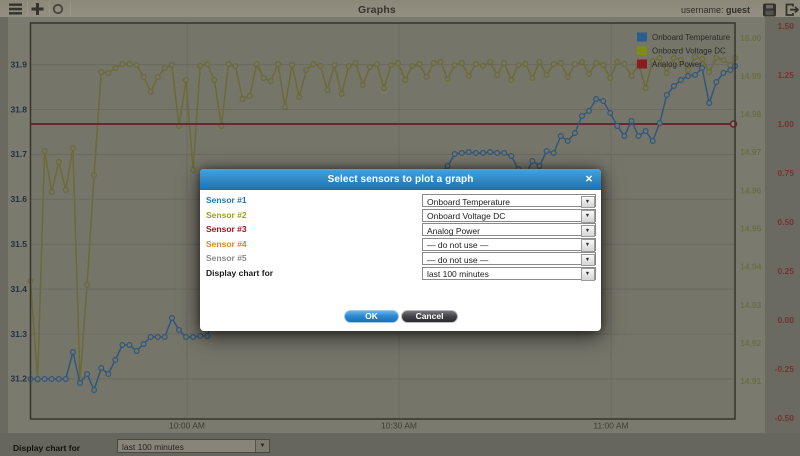 This screenshot has height=456, width=800. Describe the element at coordinates (785, 418) in the screenshot. I see `svg-text: -0.50` at that location.